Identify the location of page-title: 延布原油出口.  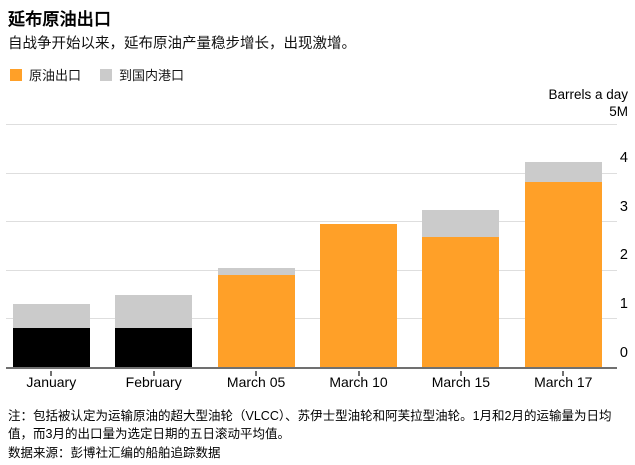
(60, 19).